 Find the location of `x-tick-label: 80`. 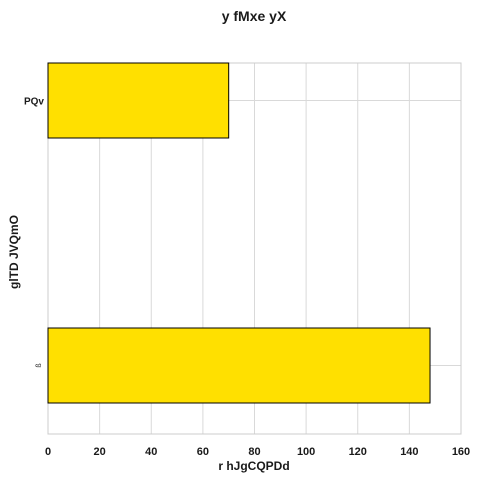

x-tick-label: 80 is located at coordinates (254, 452).